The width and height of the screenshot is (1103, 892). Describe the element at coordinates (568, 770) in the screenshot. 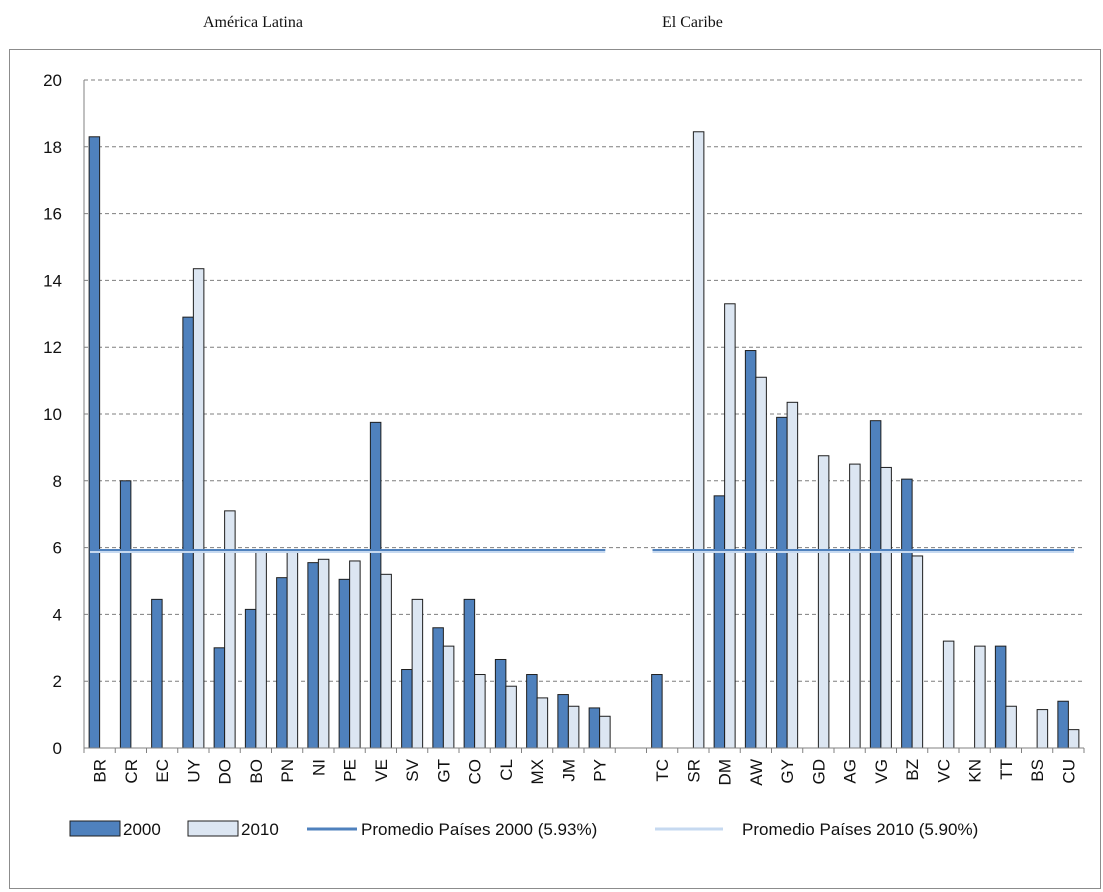

I see `x-tick-label: JM` at that location.